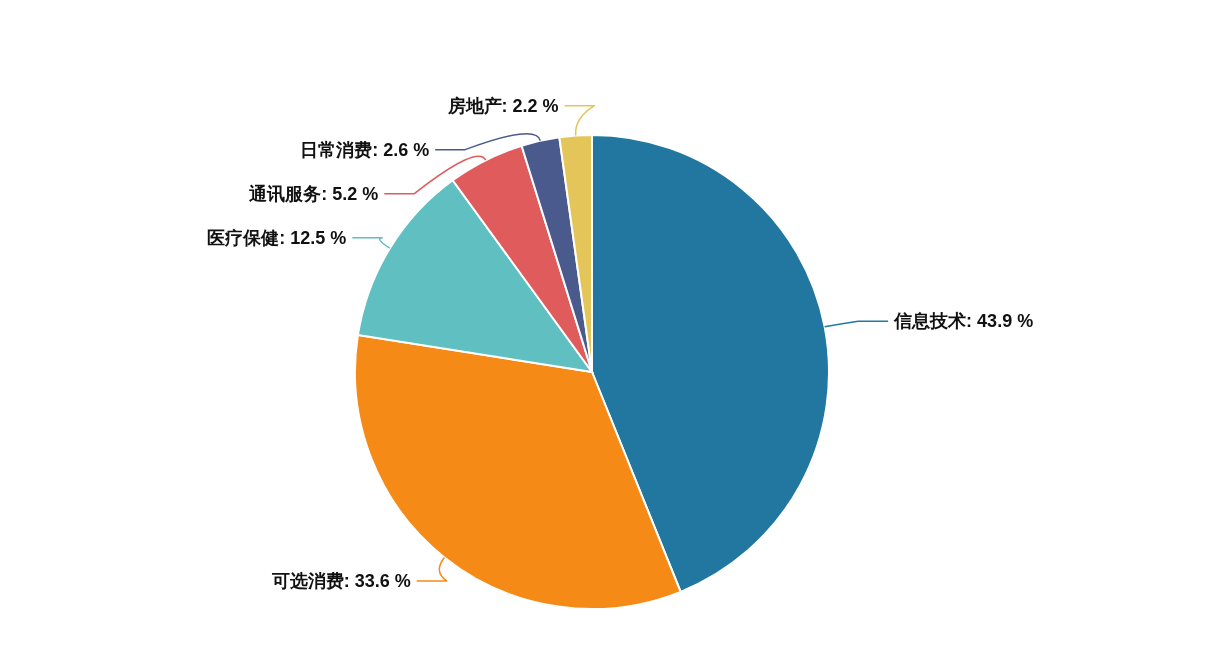  I want to click on slice-label: 可选消费: 33.6 %, so click(340, 580).